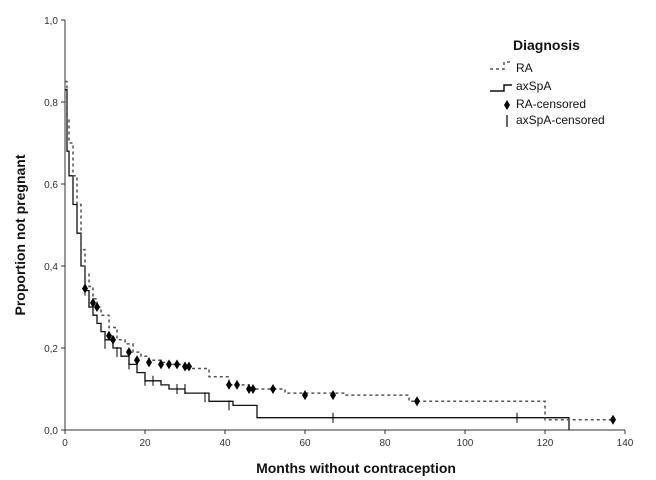  What do you see at coordinates (51, 21) in the screenshot?
I see `y-tick-label: 1,0` at bounding box center [51, 21].